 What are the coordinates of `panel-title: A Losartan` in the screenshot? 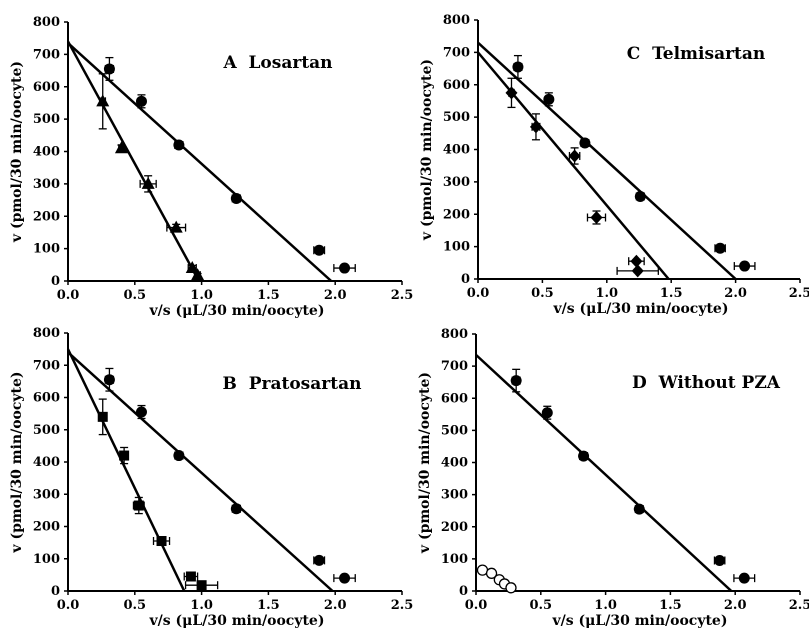 It's located at (277, 63).